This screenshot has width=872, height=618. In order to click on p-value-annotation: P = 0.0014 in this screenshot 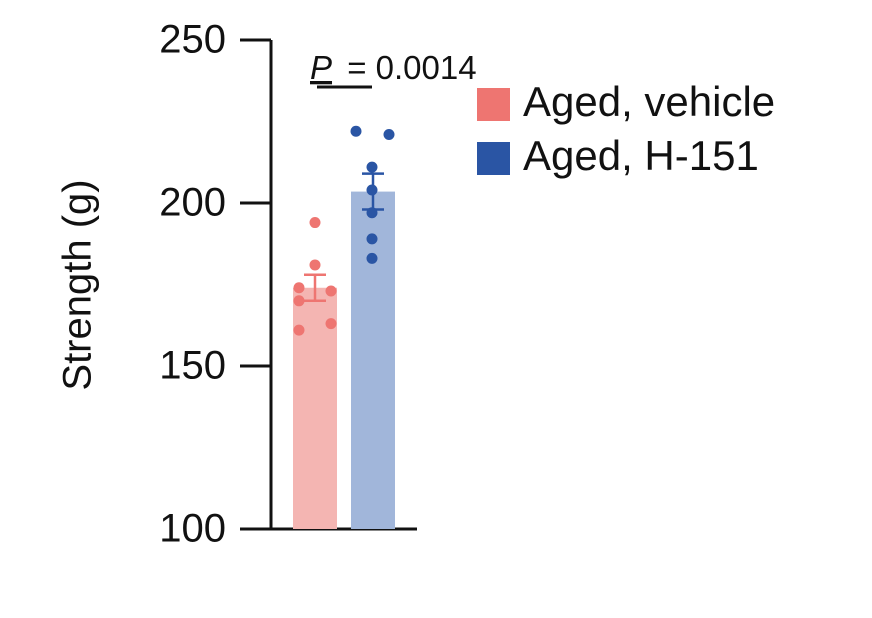, I will do `click(393, 67)`.